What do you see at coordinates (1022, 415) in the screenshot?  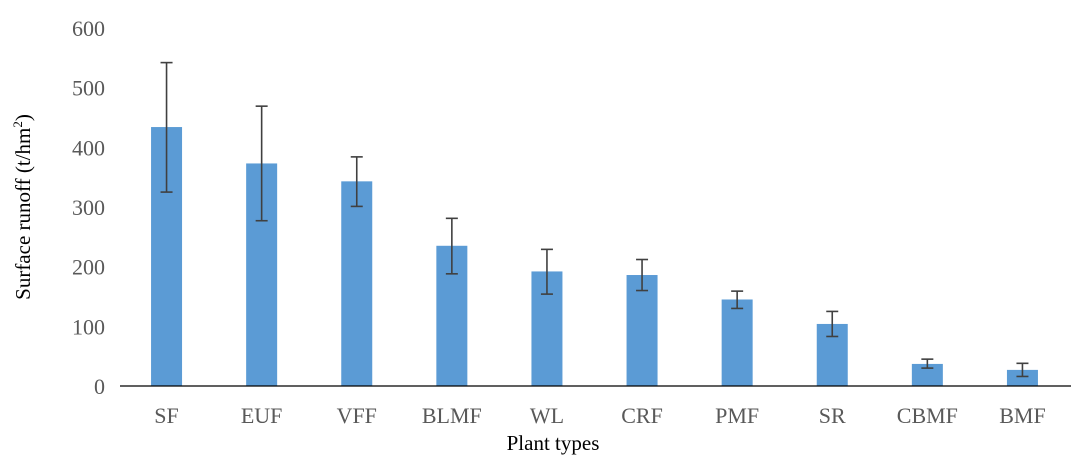 I see `x-tick-label: BMF` at bounding box center [1022, 415].